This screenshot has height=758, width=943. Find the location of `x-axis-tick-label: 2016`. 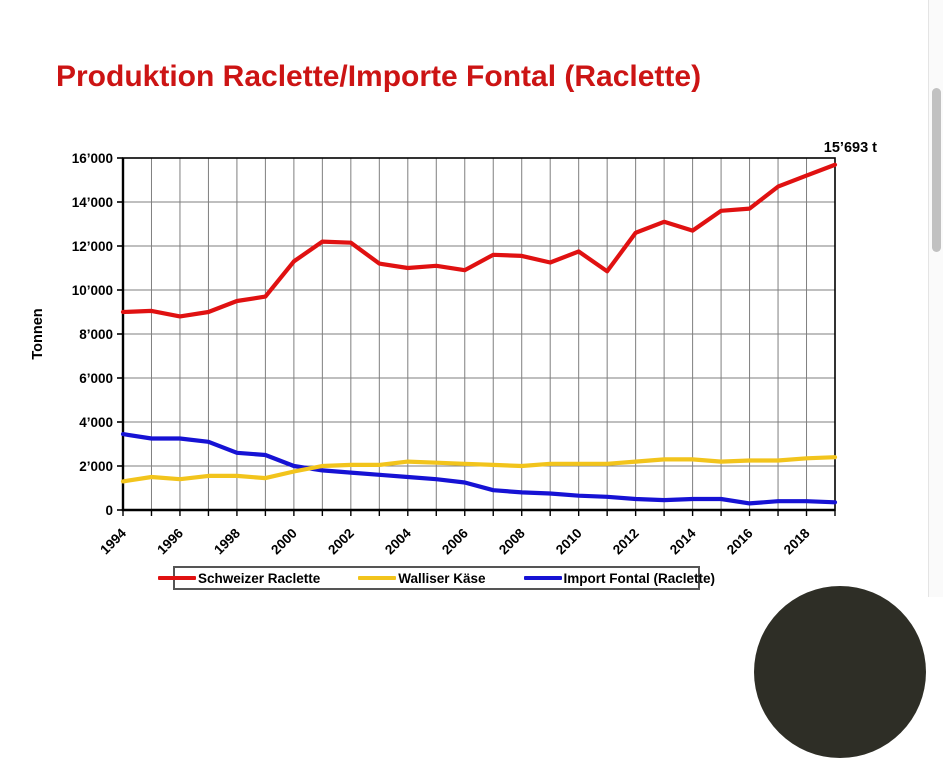

x-axis-tick-label: 2016 is located at coordinates (740, 541).